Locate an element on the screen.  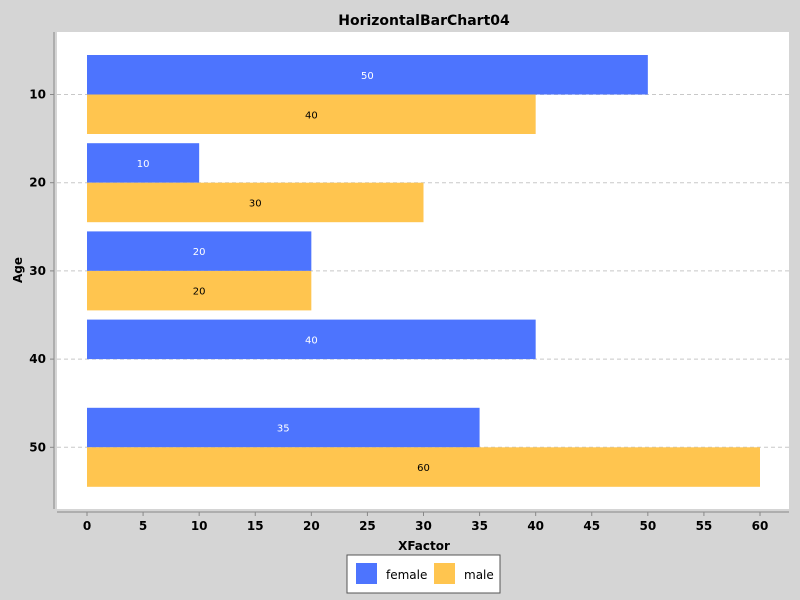
x-tick-label: 20 is located at coordinates (311, 526).